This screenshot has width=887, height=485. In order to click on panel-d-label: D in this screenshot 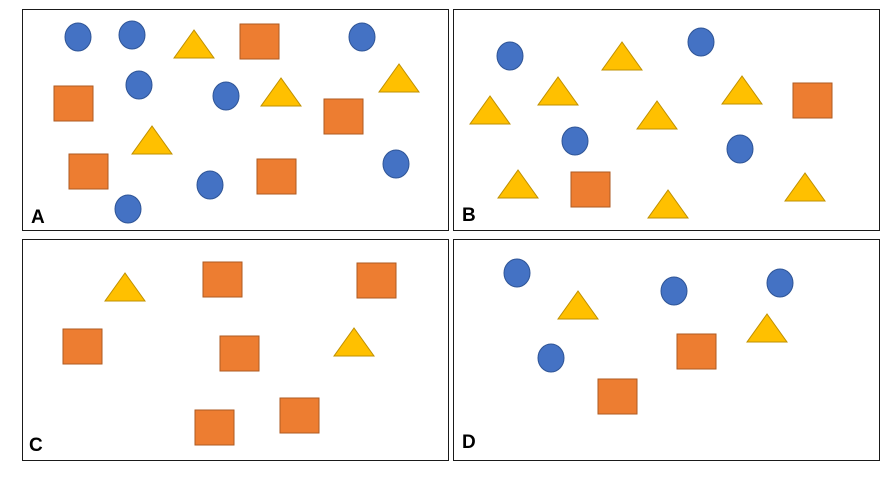, I will do `click(469, 442)`.